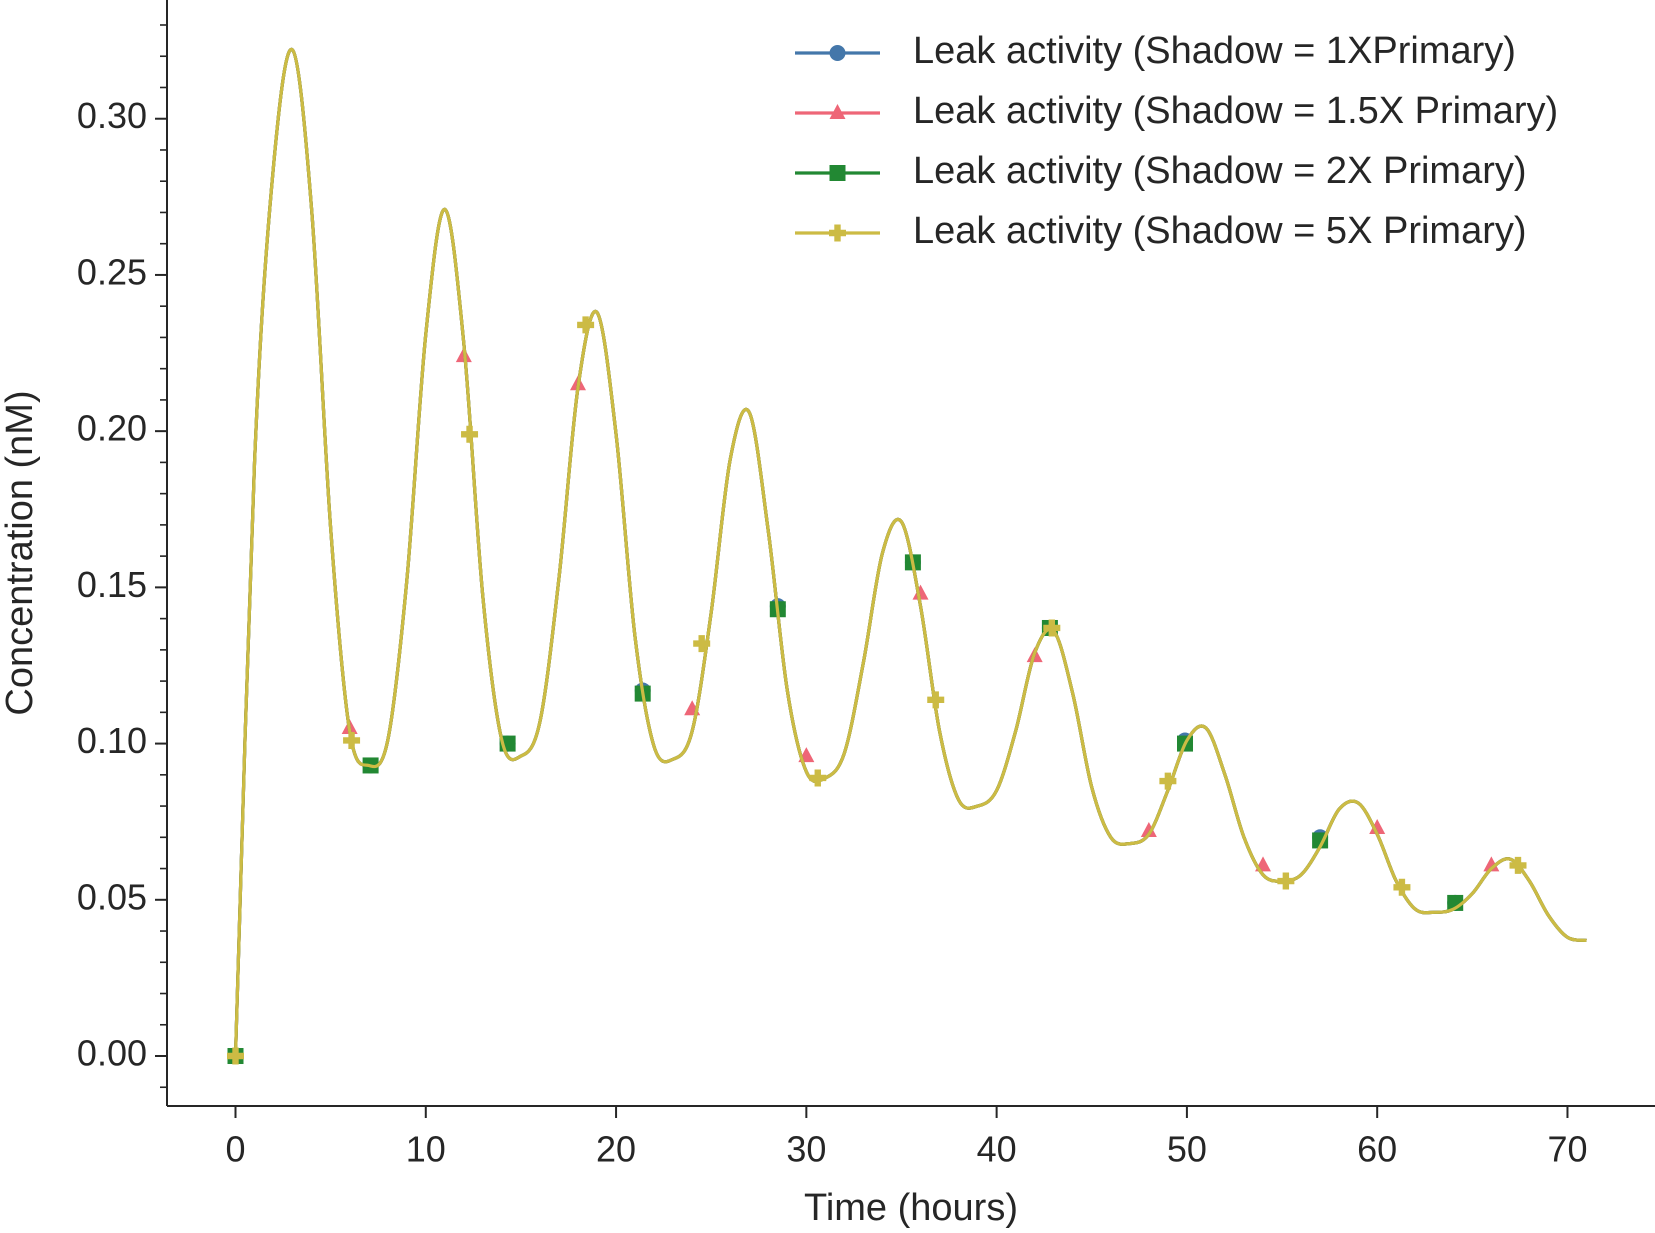 Image resolution: width=1655 pixels, height=1233 pixels. Describe the element at coordinates (911, 1208) in the screenshot. I see `x-axis-label: Time (hours)` at that location.